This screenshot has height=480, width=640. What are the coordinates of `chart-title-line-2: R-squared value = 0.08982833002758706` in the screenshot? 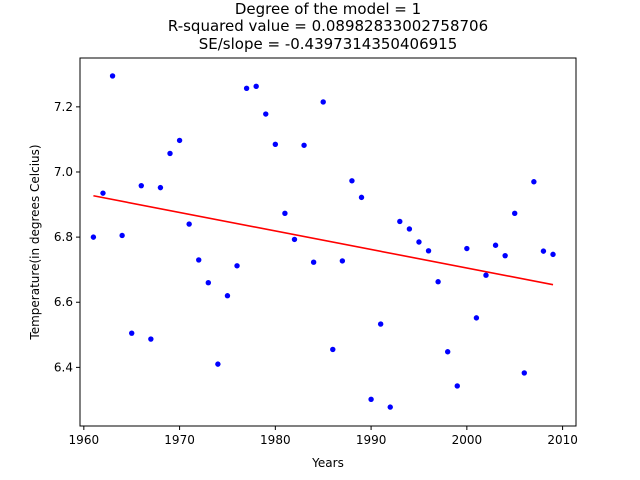 It's located at (328, 26).